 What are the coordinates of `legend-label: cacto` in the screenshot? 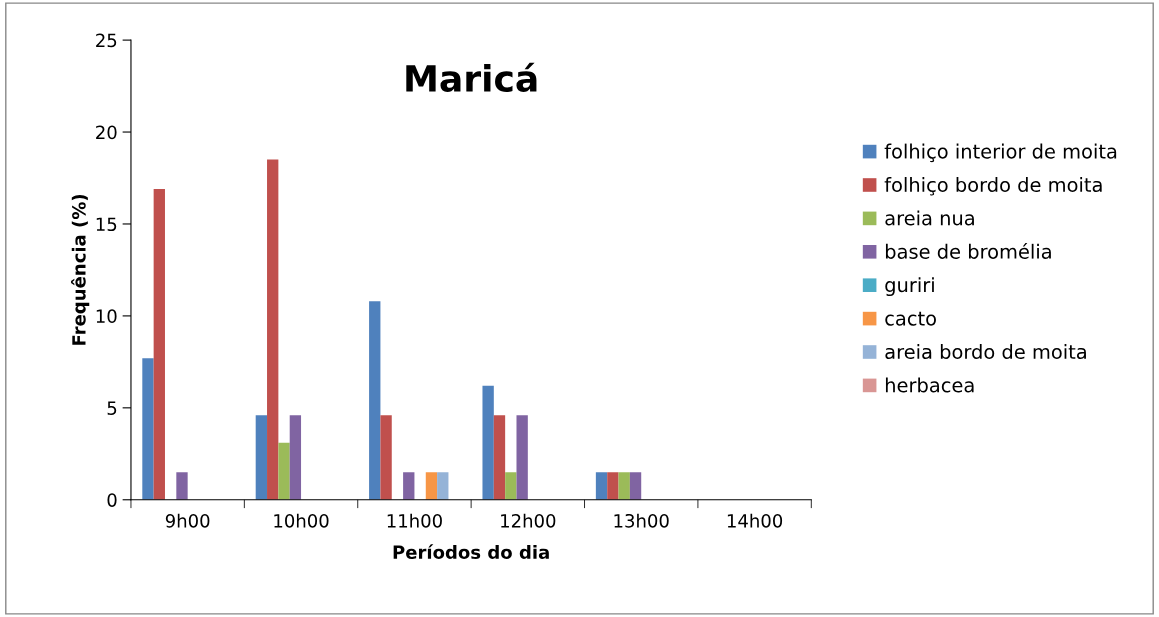 It's located at (910, 318).